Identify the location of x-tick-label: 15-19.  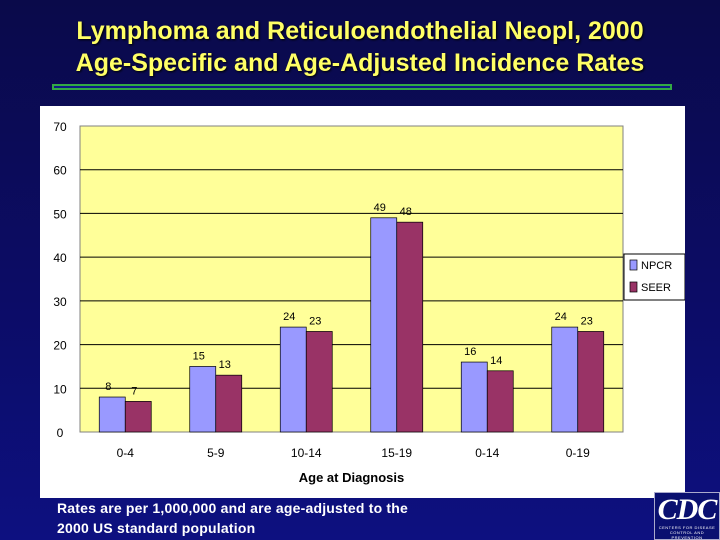
(396, 453).